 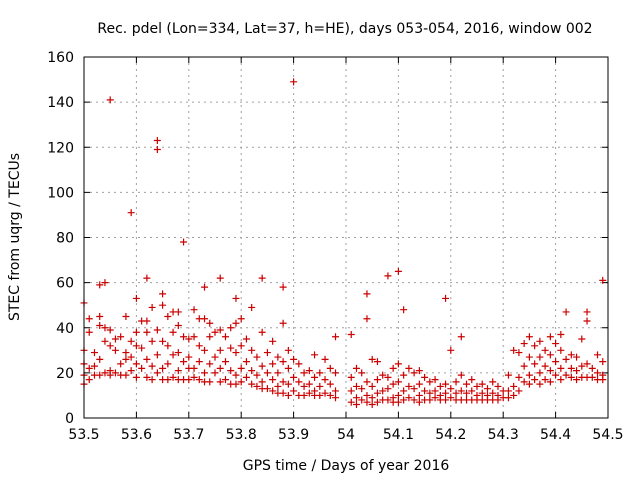 I want to click on x-tick-label: 54.5, so click(x=607, y=435).